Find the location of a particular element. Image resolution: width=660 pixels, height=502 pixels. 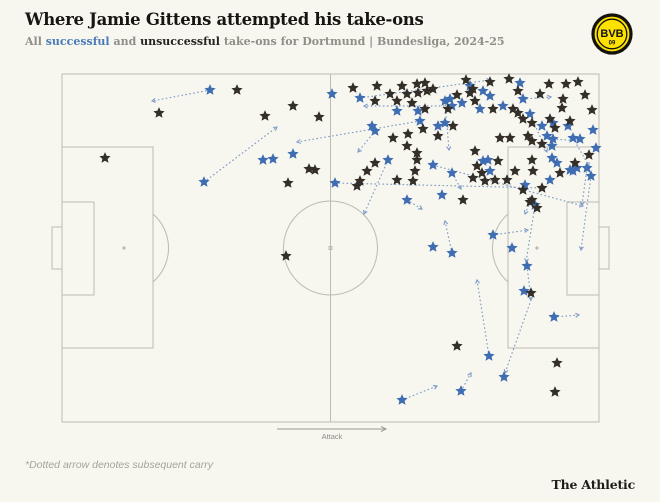

right-six-yard-box is located at coordinates (583, 248).